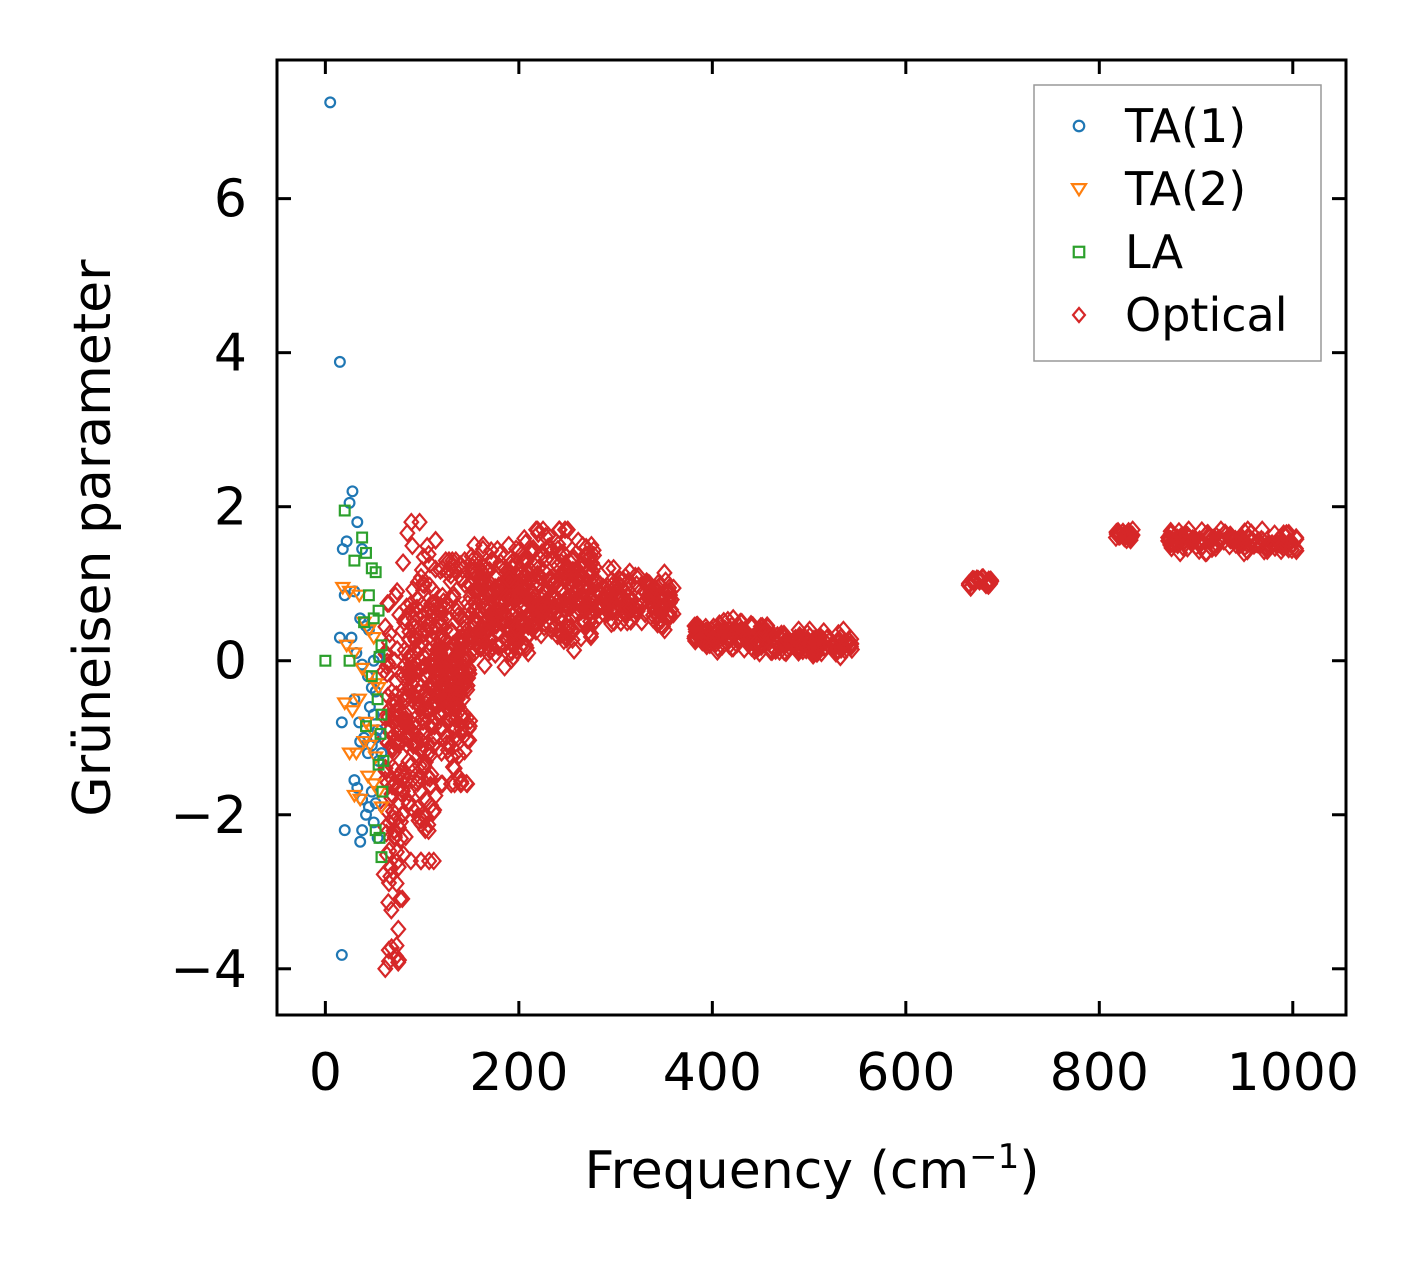 Image resolution: width=1425 pixels, height=1264 pixels. I want to click on legend-label: LA, so click(1154, 252).